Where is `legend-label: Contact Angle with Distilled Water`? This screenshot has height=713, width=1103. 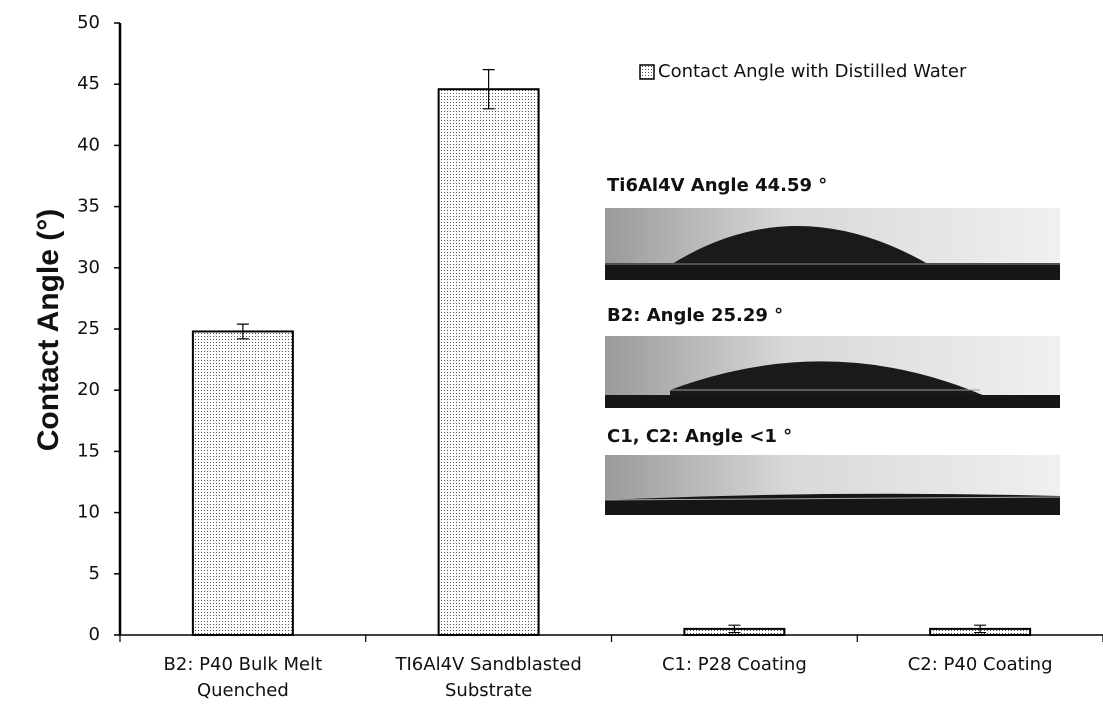
legend-label: Contact Angle with Distilled Water is located at coordinates (812, 71).